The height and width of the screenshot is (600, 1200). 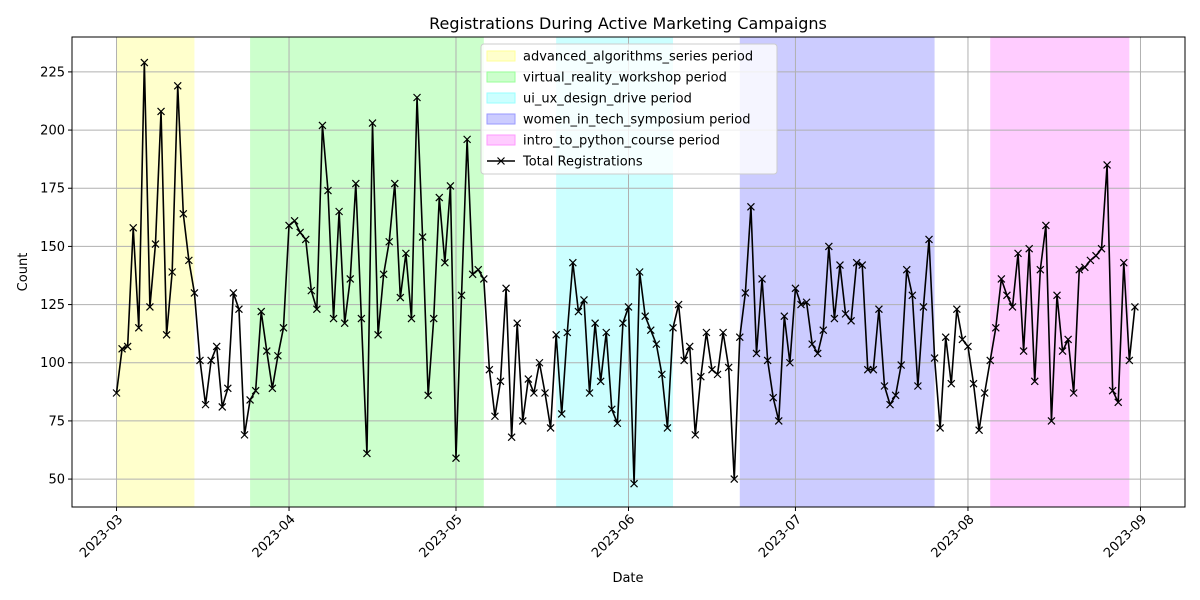 What do you see at coordinates (501, 161) in the screenshot?
I see `legend-marker` at bounding box center [501, 161].